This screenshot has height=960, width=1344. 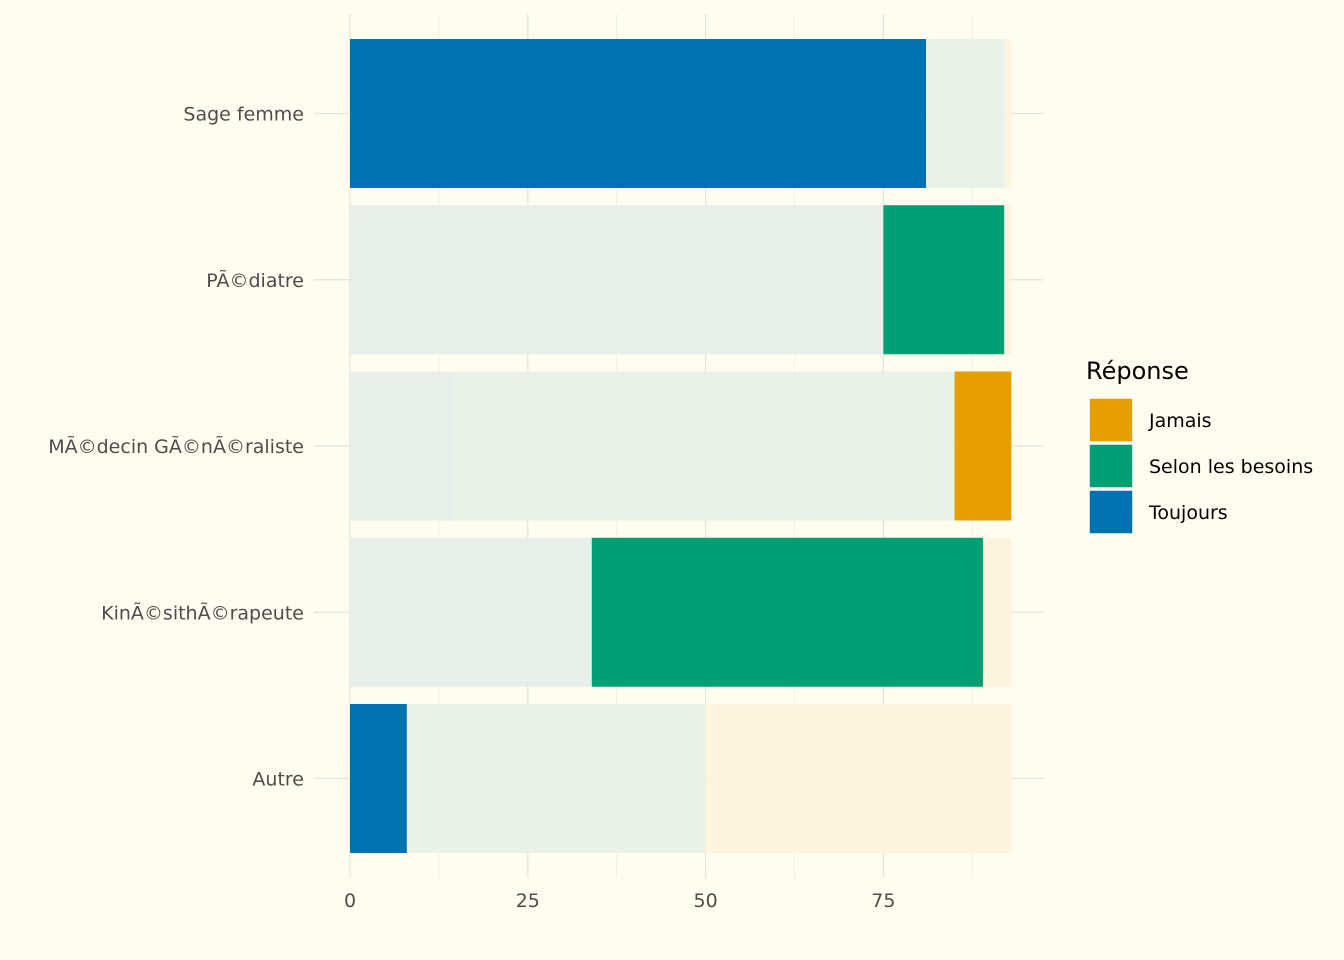 I want to click on legend-label-jamais: Jamais, so click(x=1180, y=421).